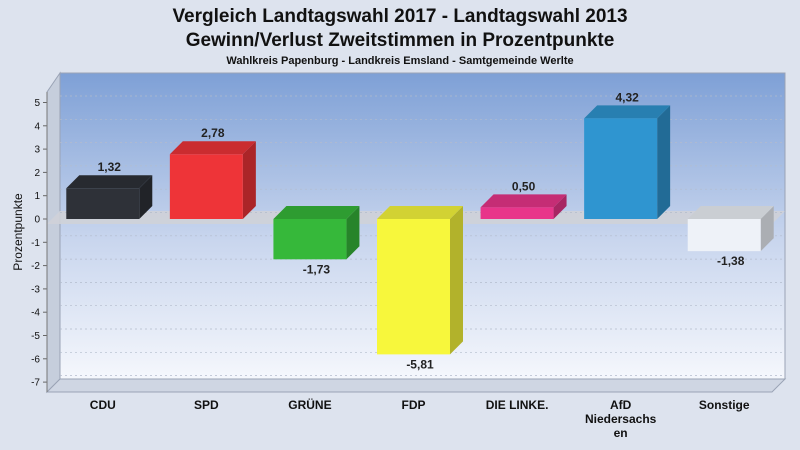 Image resolution: width=800 pixels, height=450 pixels. What do you see at coordinates (621, 419) in the screenshot?
I see `x-tick-label: AfD Niedersachs en` at bounding box center [621, 419].